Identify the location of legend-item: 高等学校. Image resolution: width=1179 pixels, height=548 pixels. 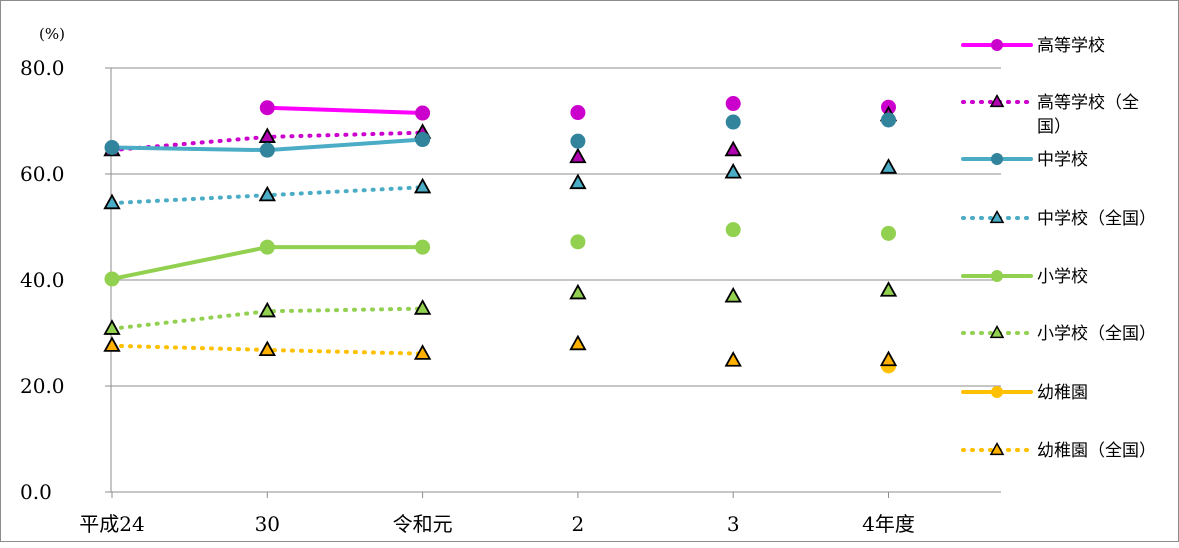
(1033, 46).